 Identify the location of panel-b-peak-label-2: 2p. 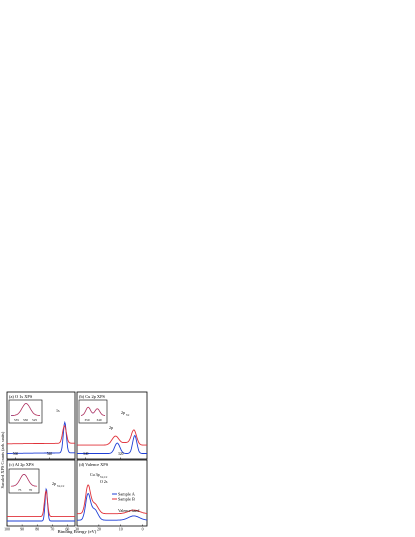
(123, 412).